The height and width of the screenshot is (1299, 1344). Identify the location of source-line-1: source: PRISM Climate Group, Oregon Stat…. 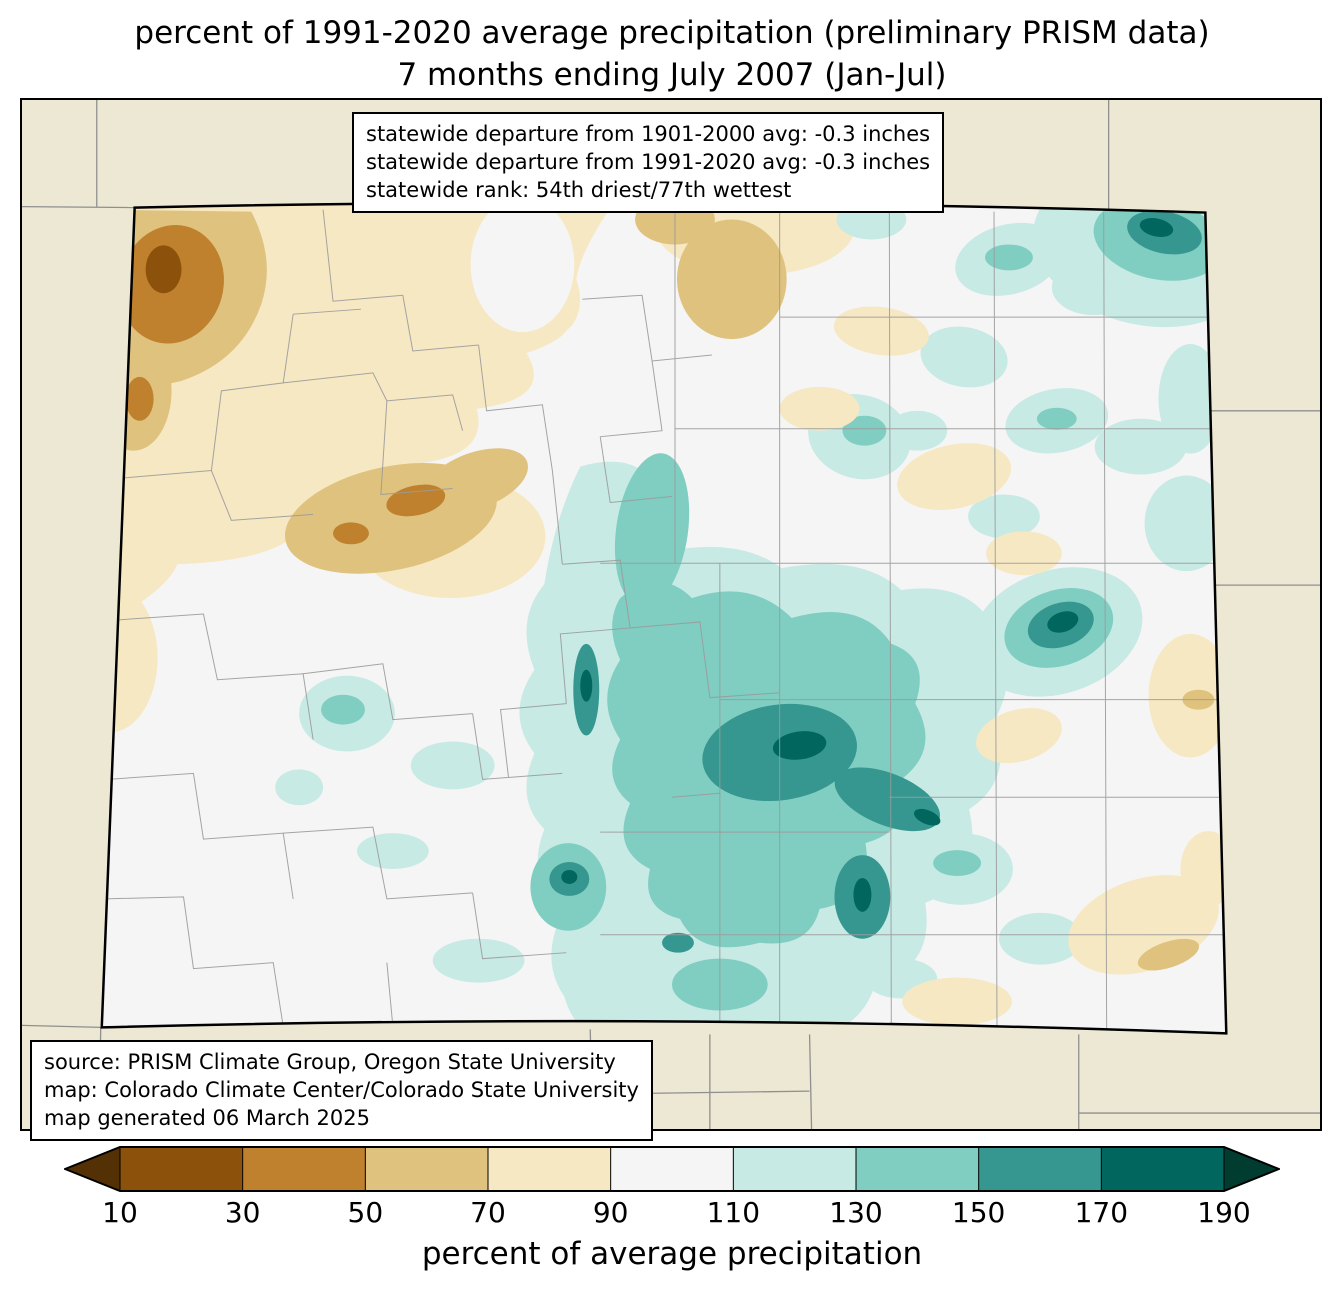
(330, 1062).